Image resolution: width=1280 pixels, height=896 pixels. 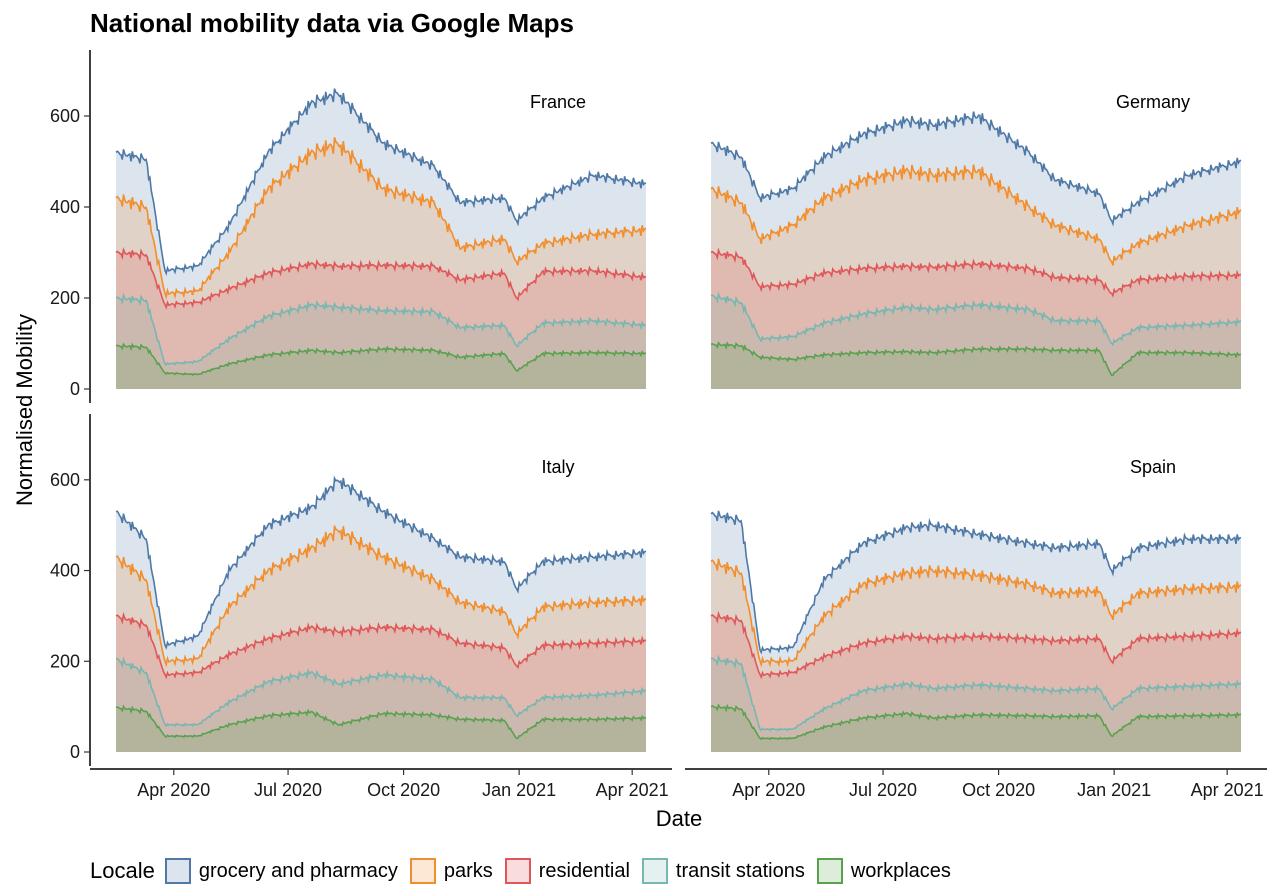 I want to click on panel-italy: Italy, so click(x=381, y=604).